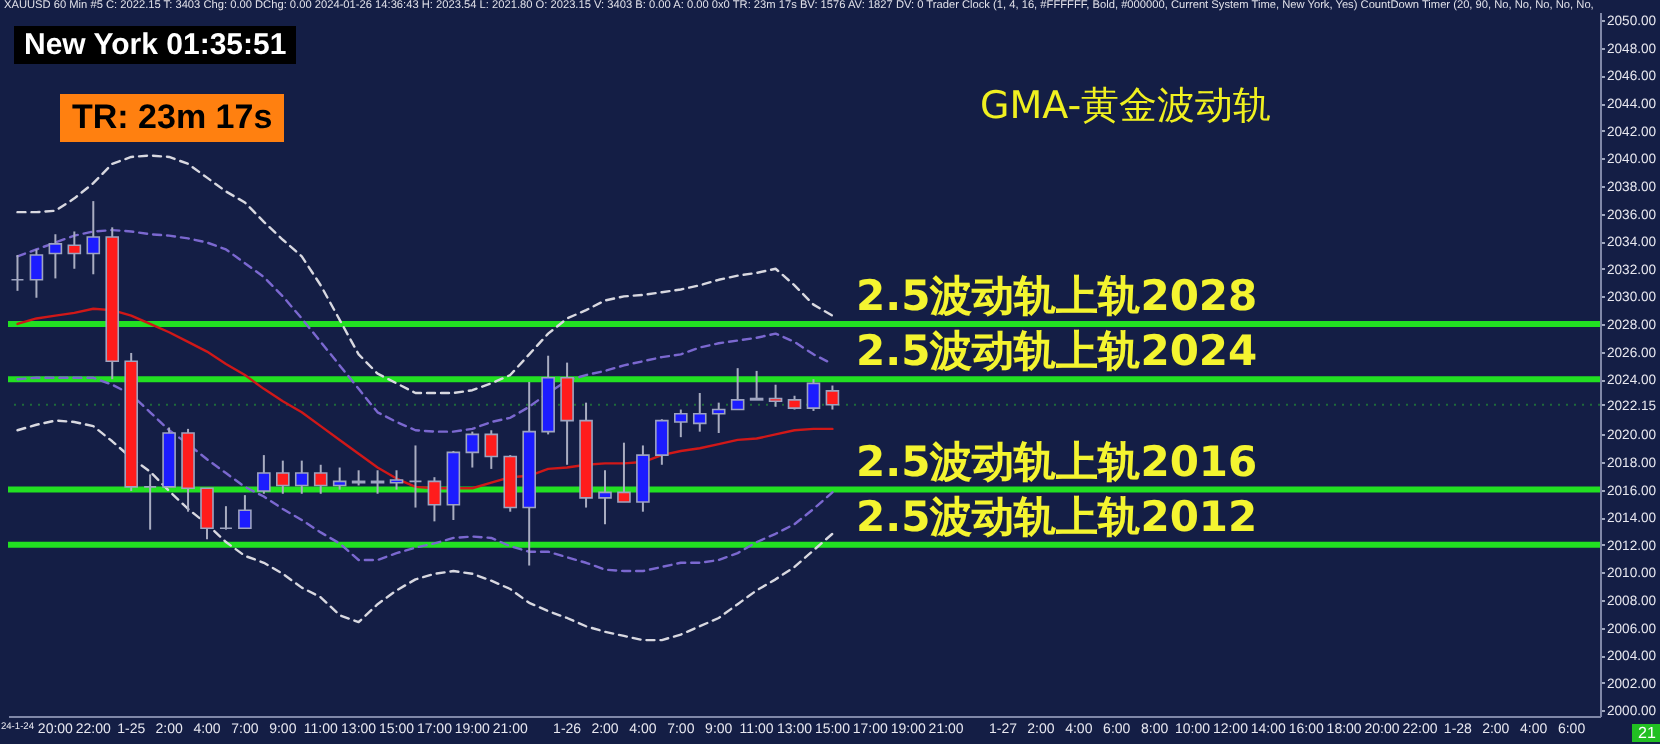 This screenshot has width=1660, height=744. Describe the element at coordinates (1126, 107) in the screenshot. I see `text: GMA-黄金波动轨` at that location.